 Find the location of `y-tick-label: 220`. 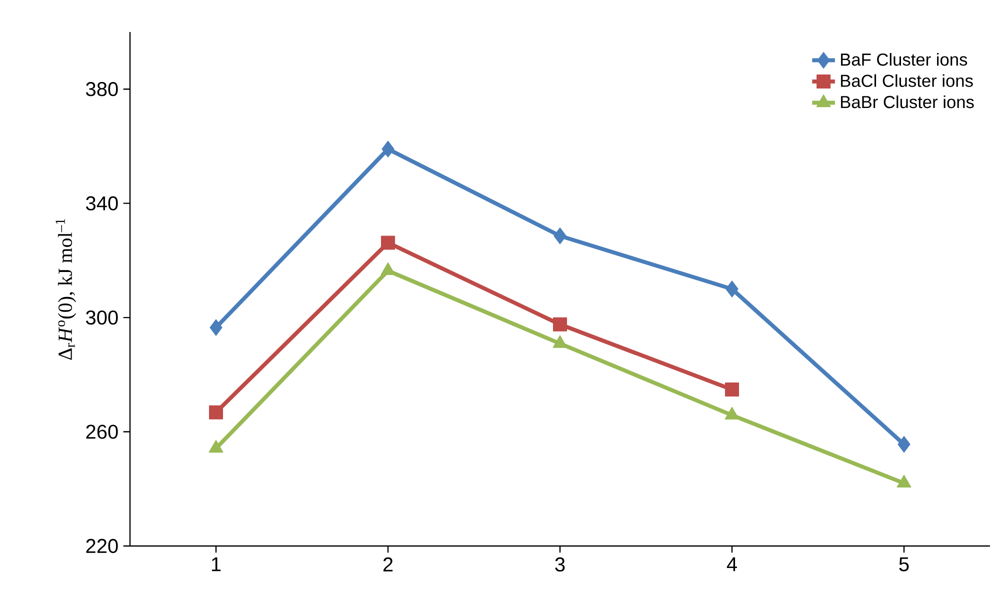

y-tick-label: 220 is located at coordinates (102, 546).